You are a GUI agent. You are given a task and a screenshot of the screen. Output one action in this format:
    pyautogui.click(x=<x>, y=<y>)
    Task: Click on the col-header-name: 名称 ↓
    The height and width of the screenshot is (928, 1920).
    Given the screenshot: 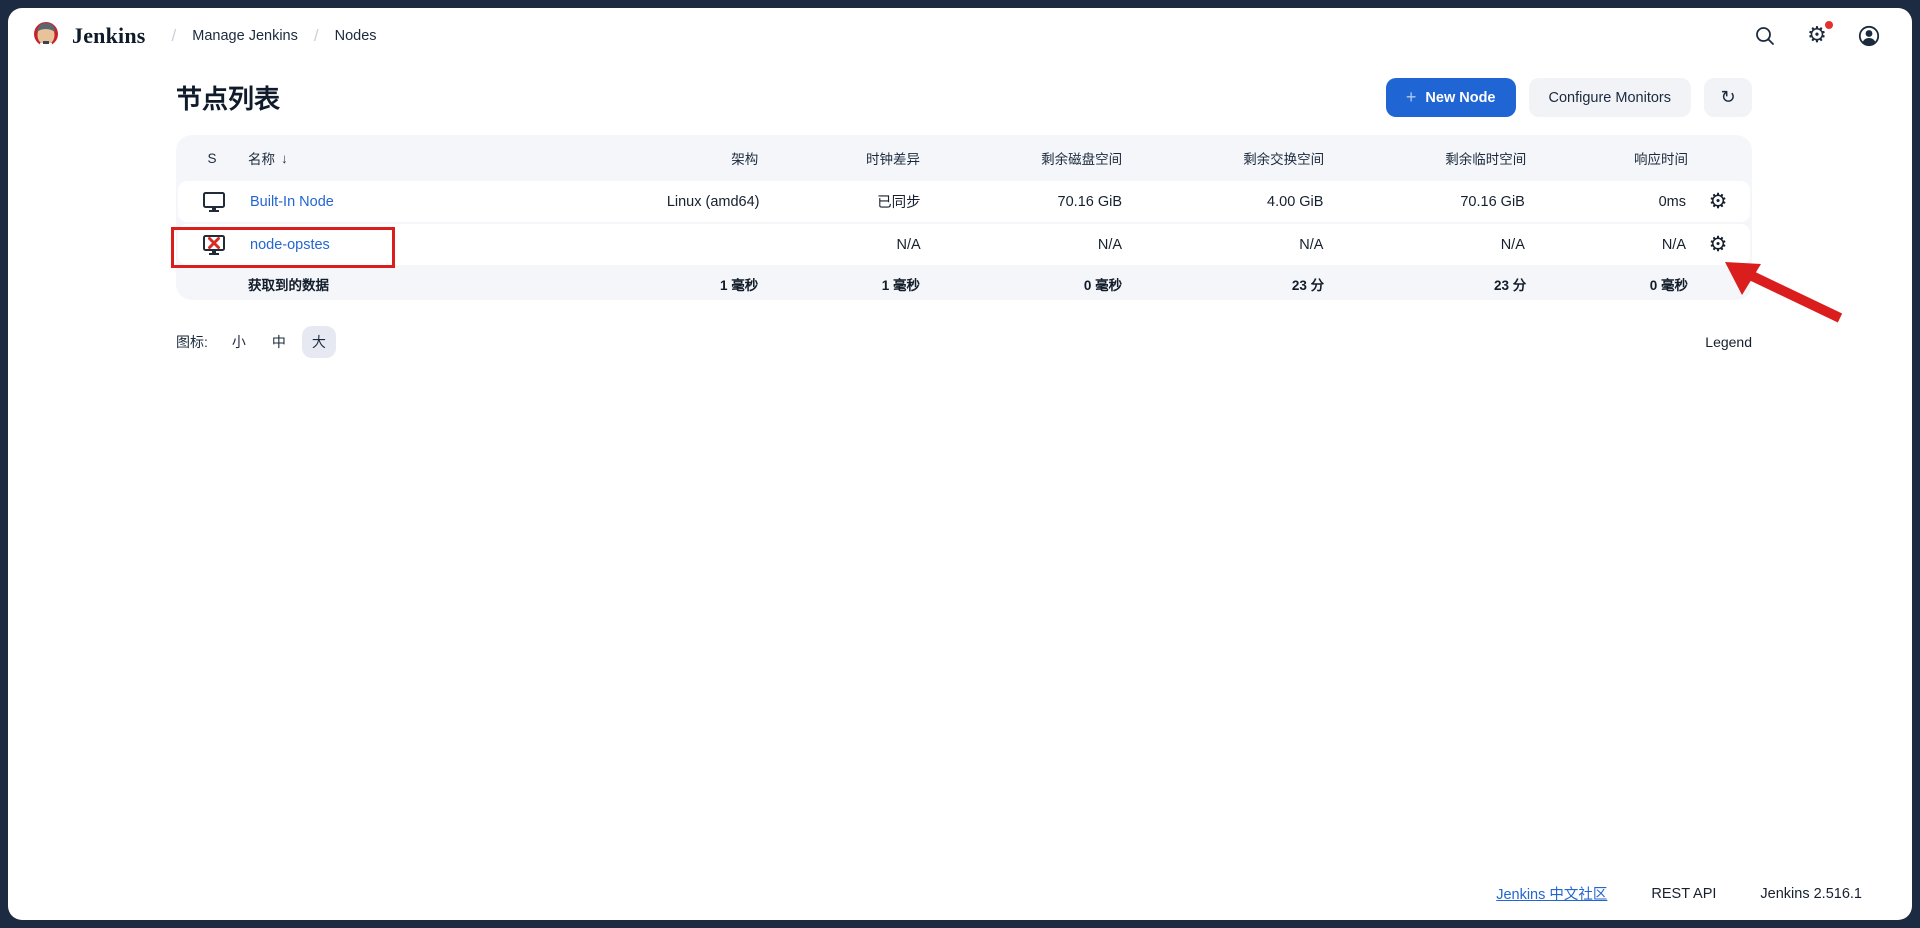 What is the action you would take?
    pyautogui.click(x=268, y=159)
    